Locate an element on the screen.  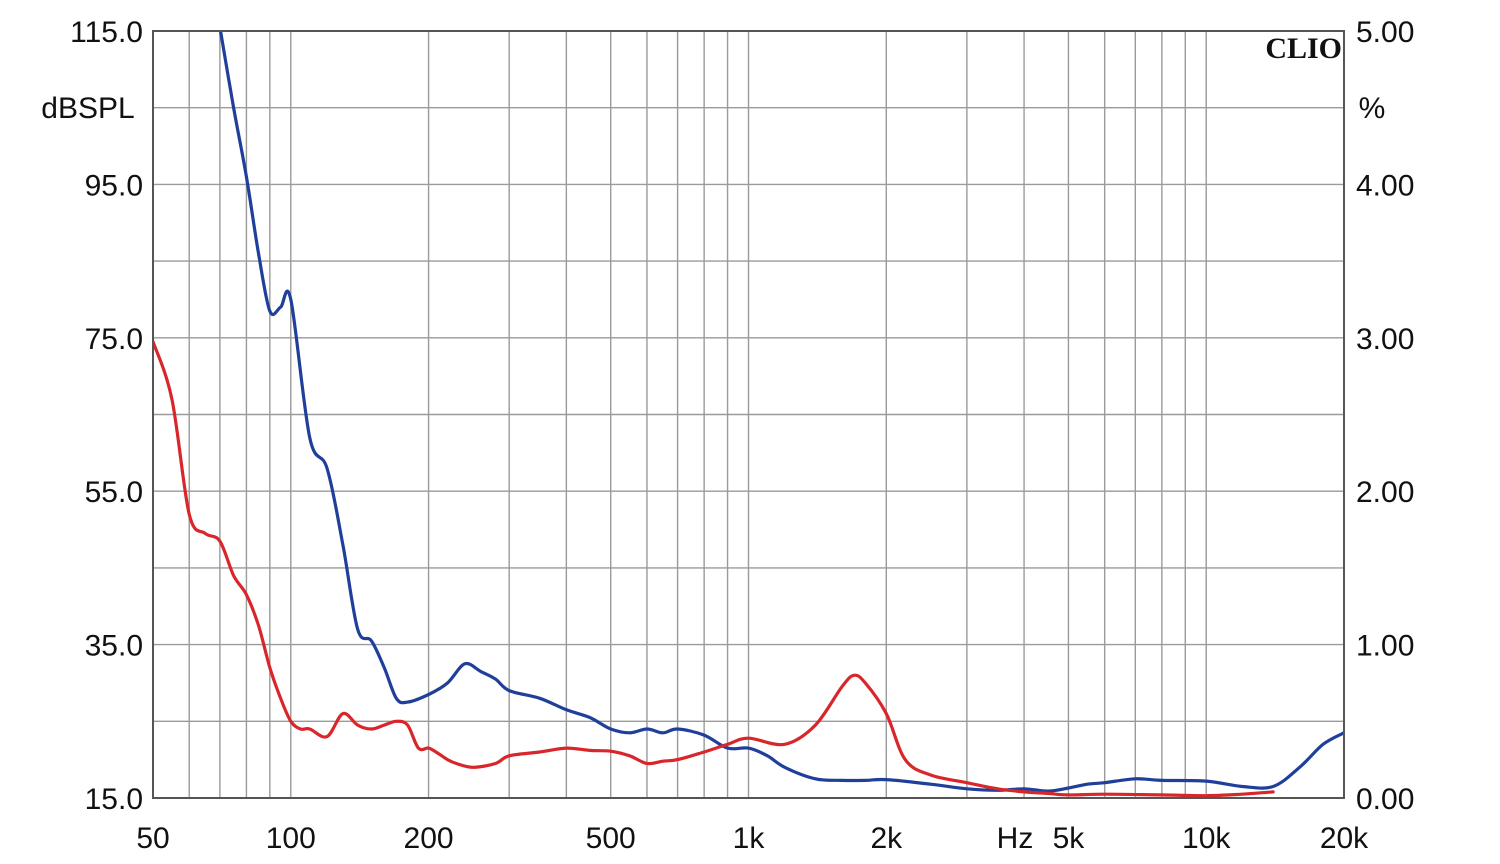
y-right-tick-label: 2.00 is located at coordinates (1385, 492).